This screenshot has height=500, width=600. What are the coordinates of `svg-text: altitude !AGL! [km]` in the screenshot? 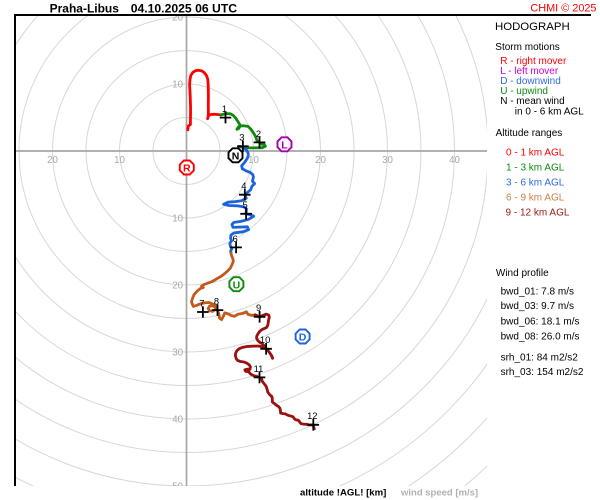 It's located at (343, 492).